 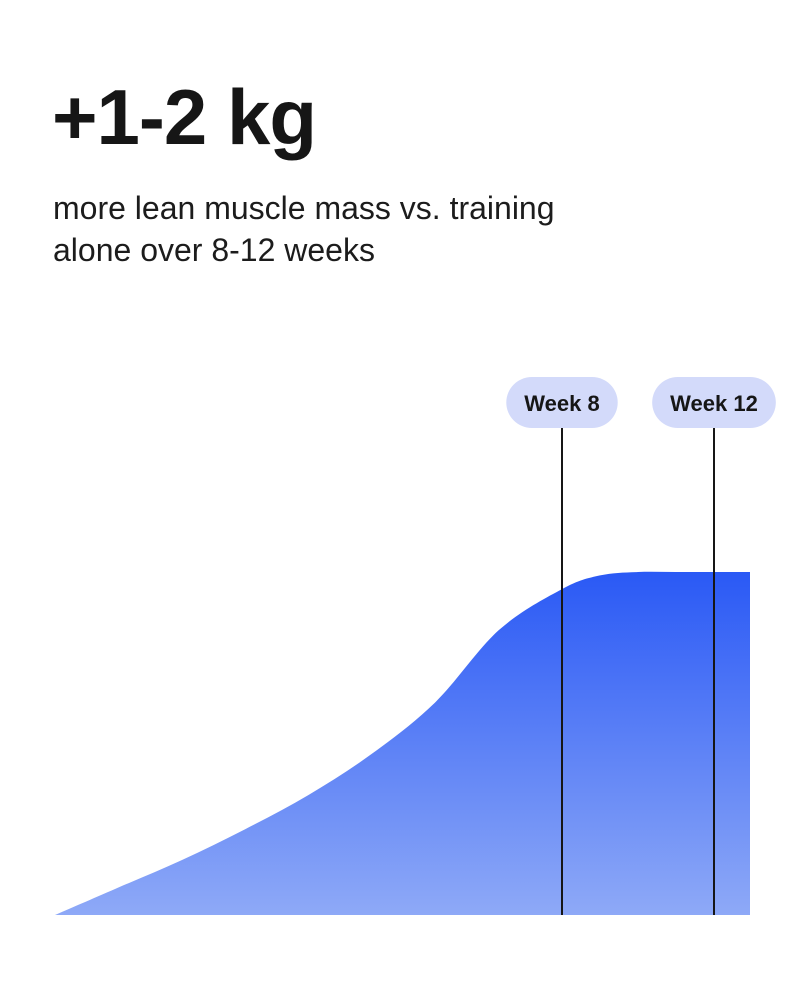 I want to click on subhead-line-1: more lean muscle mass vs. training, so click(x=304, y=208).